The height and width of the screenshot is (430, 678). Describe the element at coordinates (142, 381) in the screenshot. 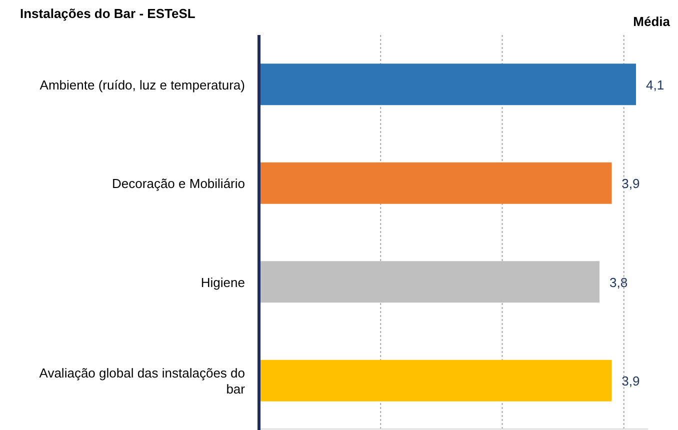

I see `y-tick-label: Avaliação global das instalações do bar` at that location.